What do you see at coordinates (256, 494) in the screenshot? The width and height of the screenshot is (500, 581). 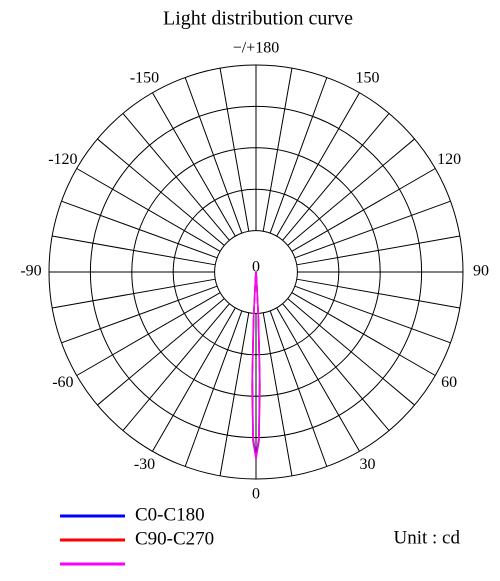 I see `angle-tick-label: 0` at bounding box center [256, 494].